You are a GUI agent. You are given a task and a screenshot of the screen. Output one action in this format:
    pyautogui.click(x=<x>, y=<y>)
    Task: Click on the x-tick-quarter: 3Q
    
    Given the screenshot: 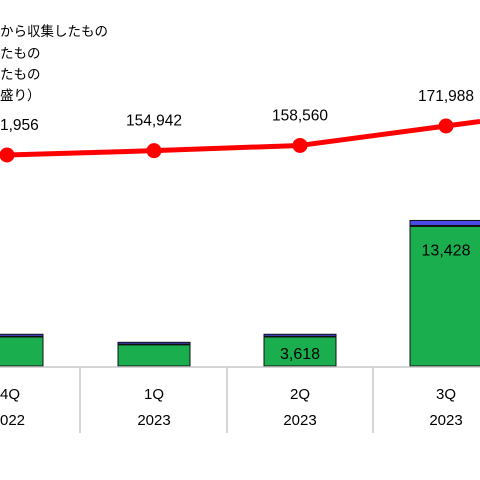 What is the action you would take?
    pyautogui.click(x=446, y=394)
    